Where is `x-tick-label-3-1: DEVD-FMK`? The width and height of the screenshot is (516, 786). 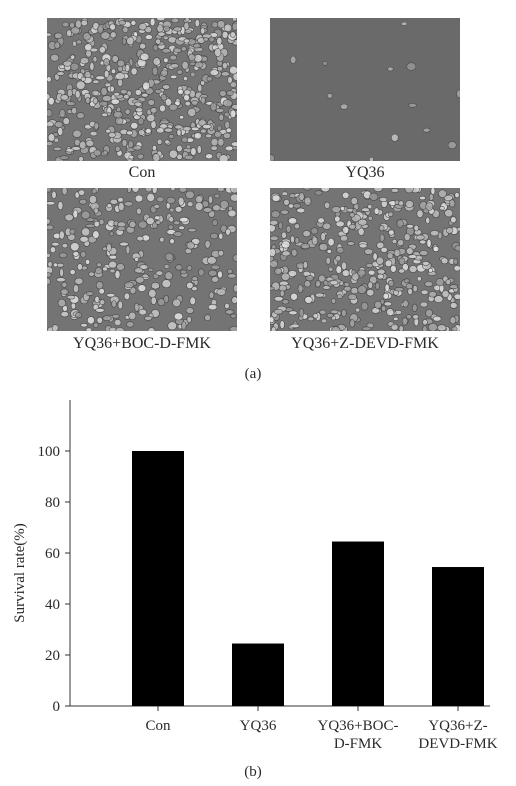
x-tick-label-3-1: DEVD-FMK is located at coordinates (457, 744).